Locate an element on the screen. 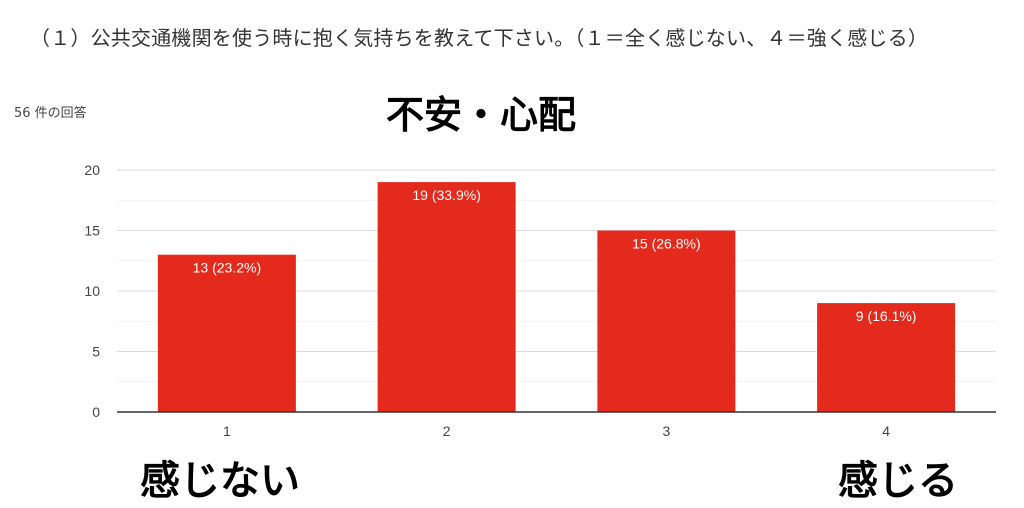 The width and height of the screenshot is (1024, 508). bar-data-label: 9 (16.1%) is located at coordinates (886, 316).